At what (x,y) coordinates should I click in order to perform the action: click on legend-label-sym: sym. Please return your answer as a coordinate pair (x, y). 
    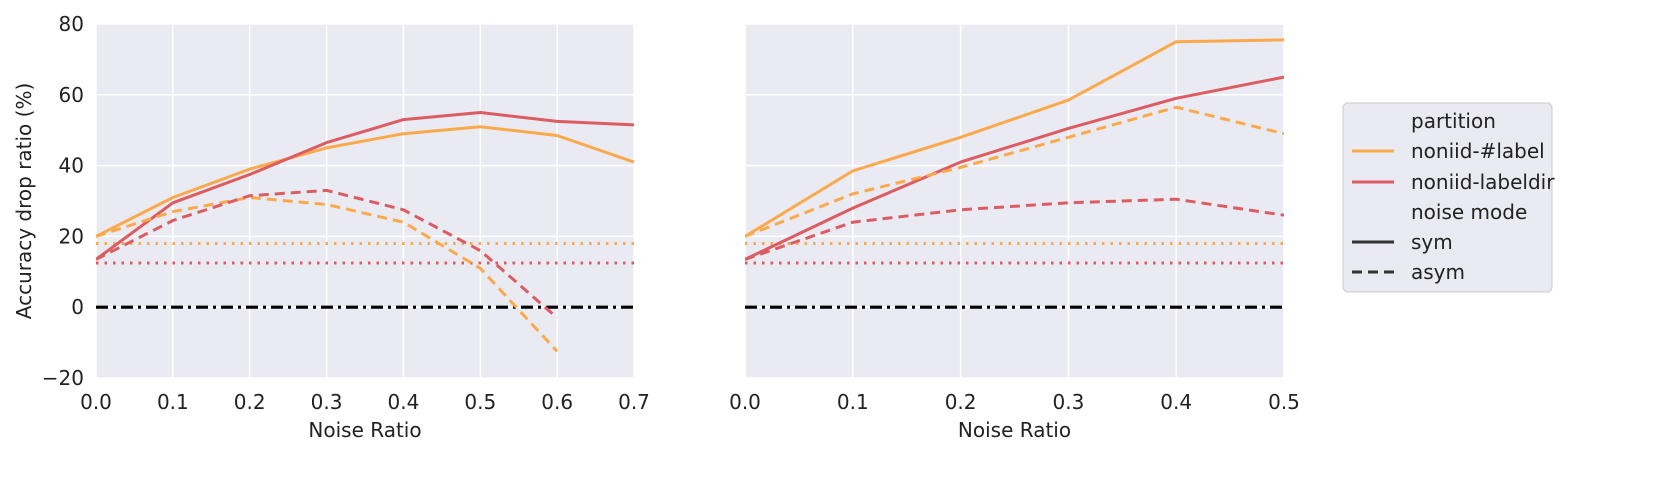
    Looking at the image, I should click on (1432, 242).